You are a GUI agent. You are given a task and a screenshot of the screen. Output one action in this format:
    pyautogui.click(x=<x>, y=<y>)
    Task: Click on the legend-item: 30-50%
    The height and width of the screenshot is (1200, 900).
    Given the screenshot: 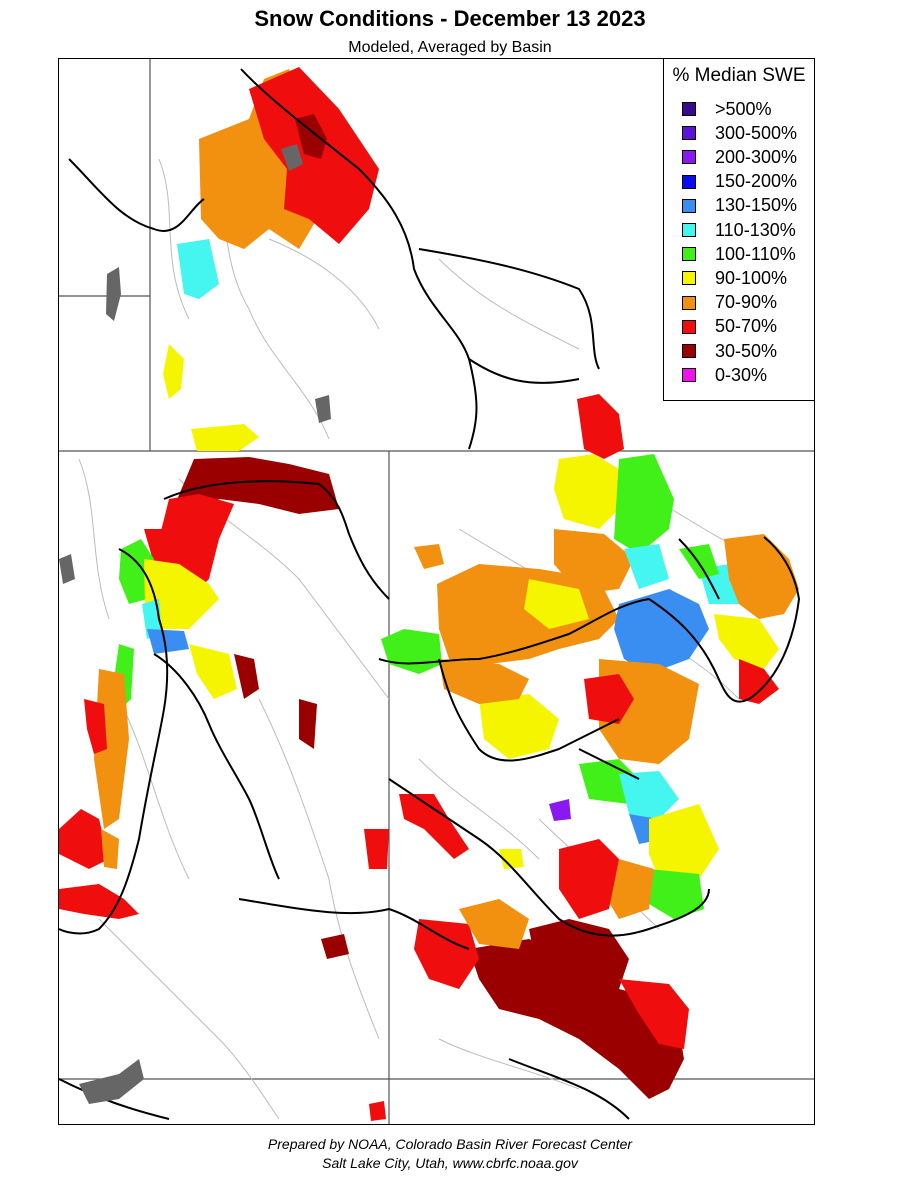 What is the action you would take?
    pyautogui.click(x=729, y=351)
    